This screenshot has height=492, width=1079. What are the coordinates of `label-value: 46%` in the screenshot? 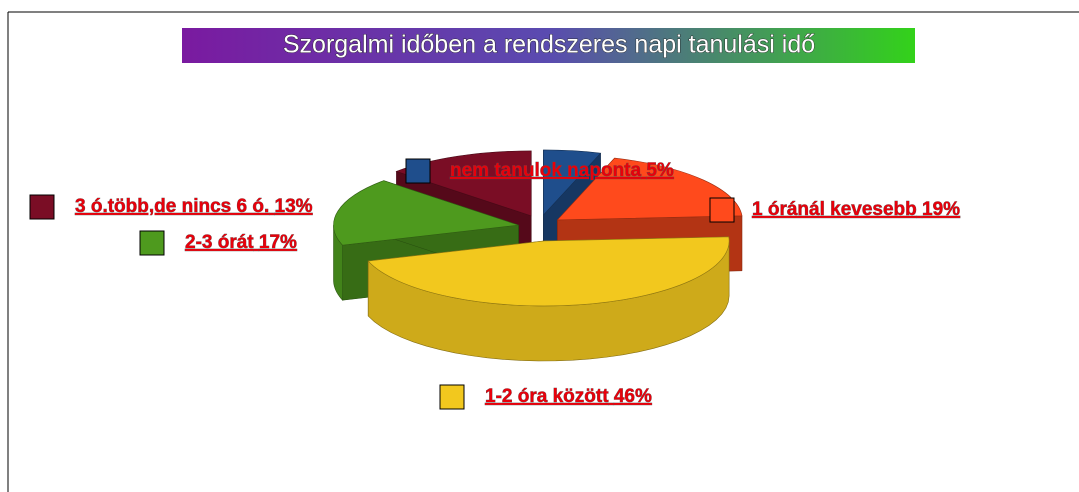 It's located at (633, 396).